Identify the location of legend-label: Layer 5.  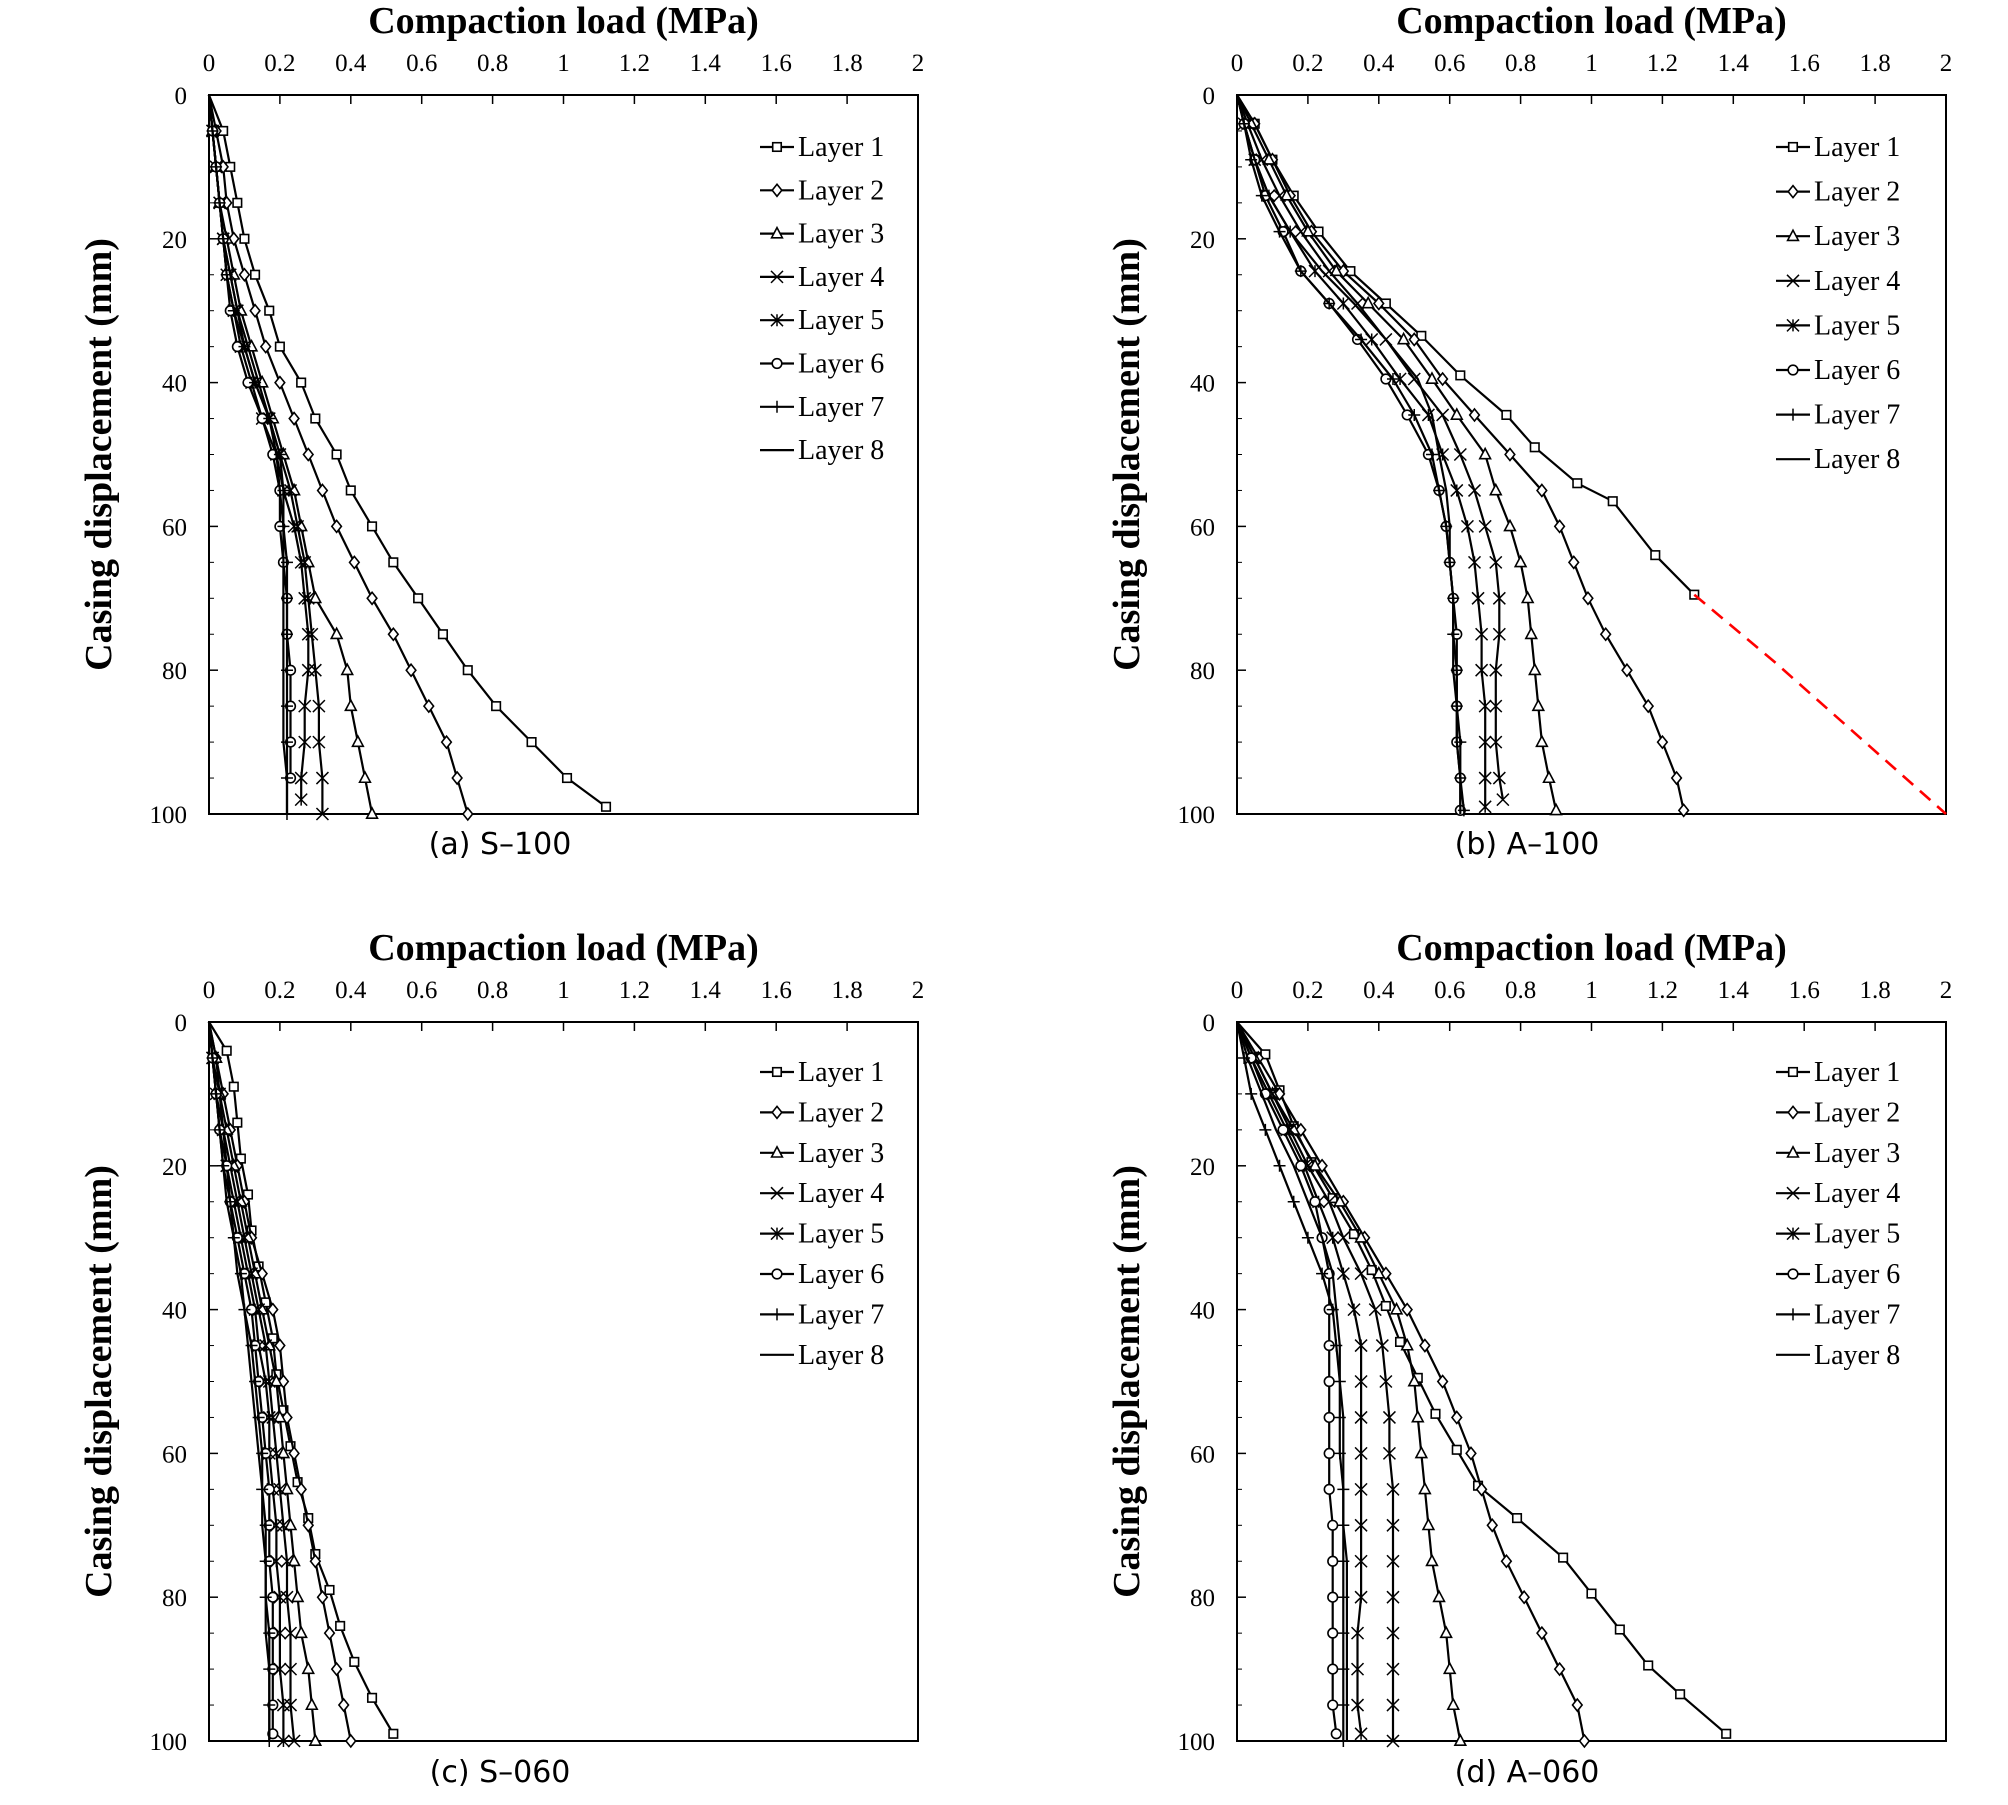
(841, 1234).